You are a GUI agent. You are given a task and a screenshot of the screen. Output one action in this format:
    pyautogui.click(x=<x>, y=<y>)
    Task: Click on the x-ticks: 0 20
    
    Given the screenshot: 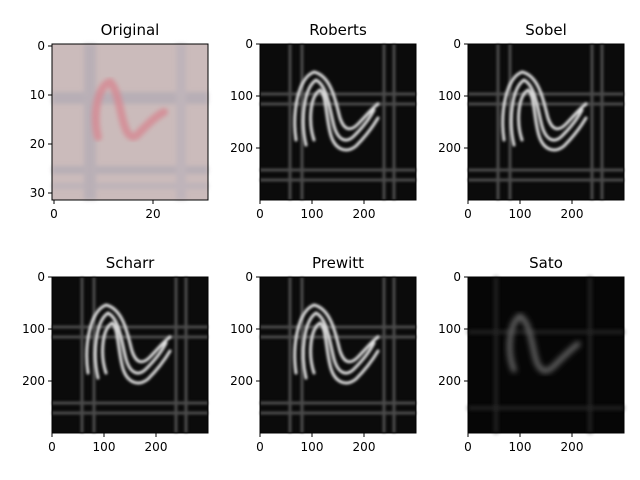 What is the action you would take?
    pyautogui.click(x=105, y=210)
    